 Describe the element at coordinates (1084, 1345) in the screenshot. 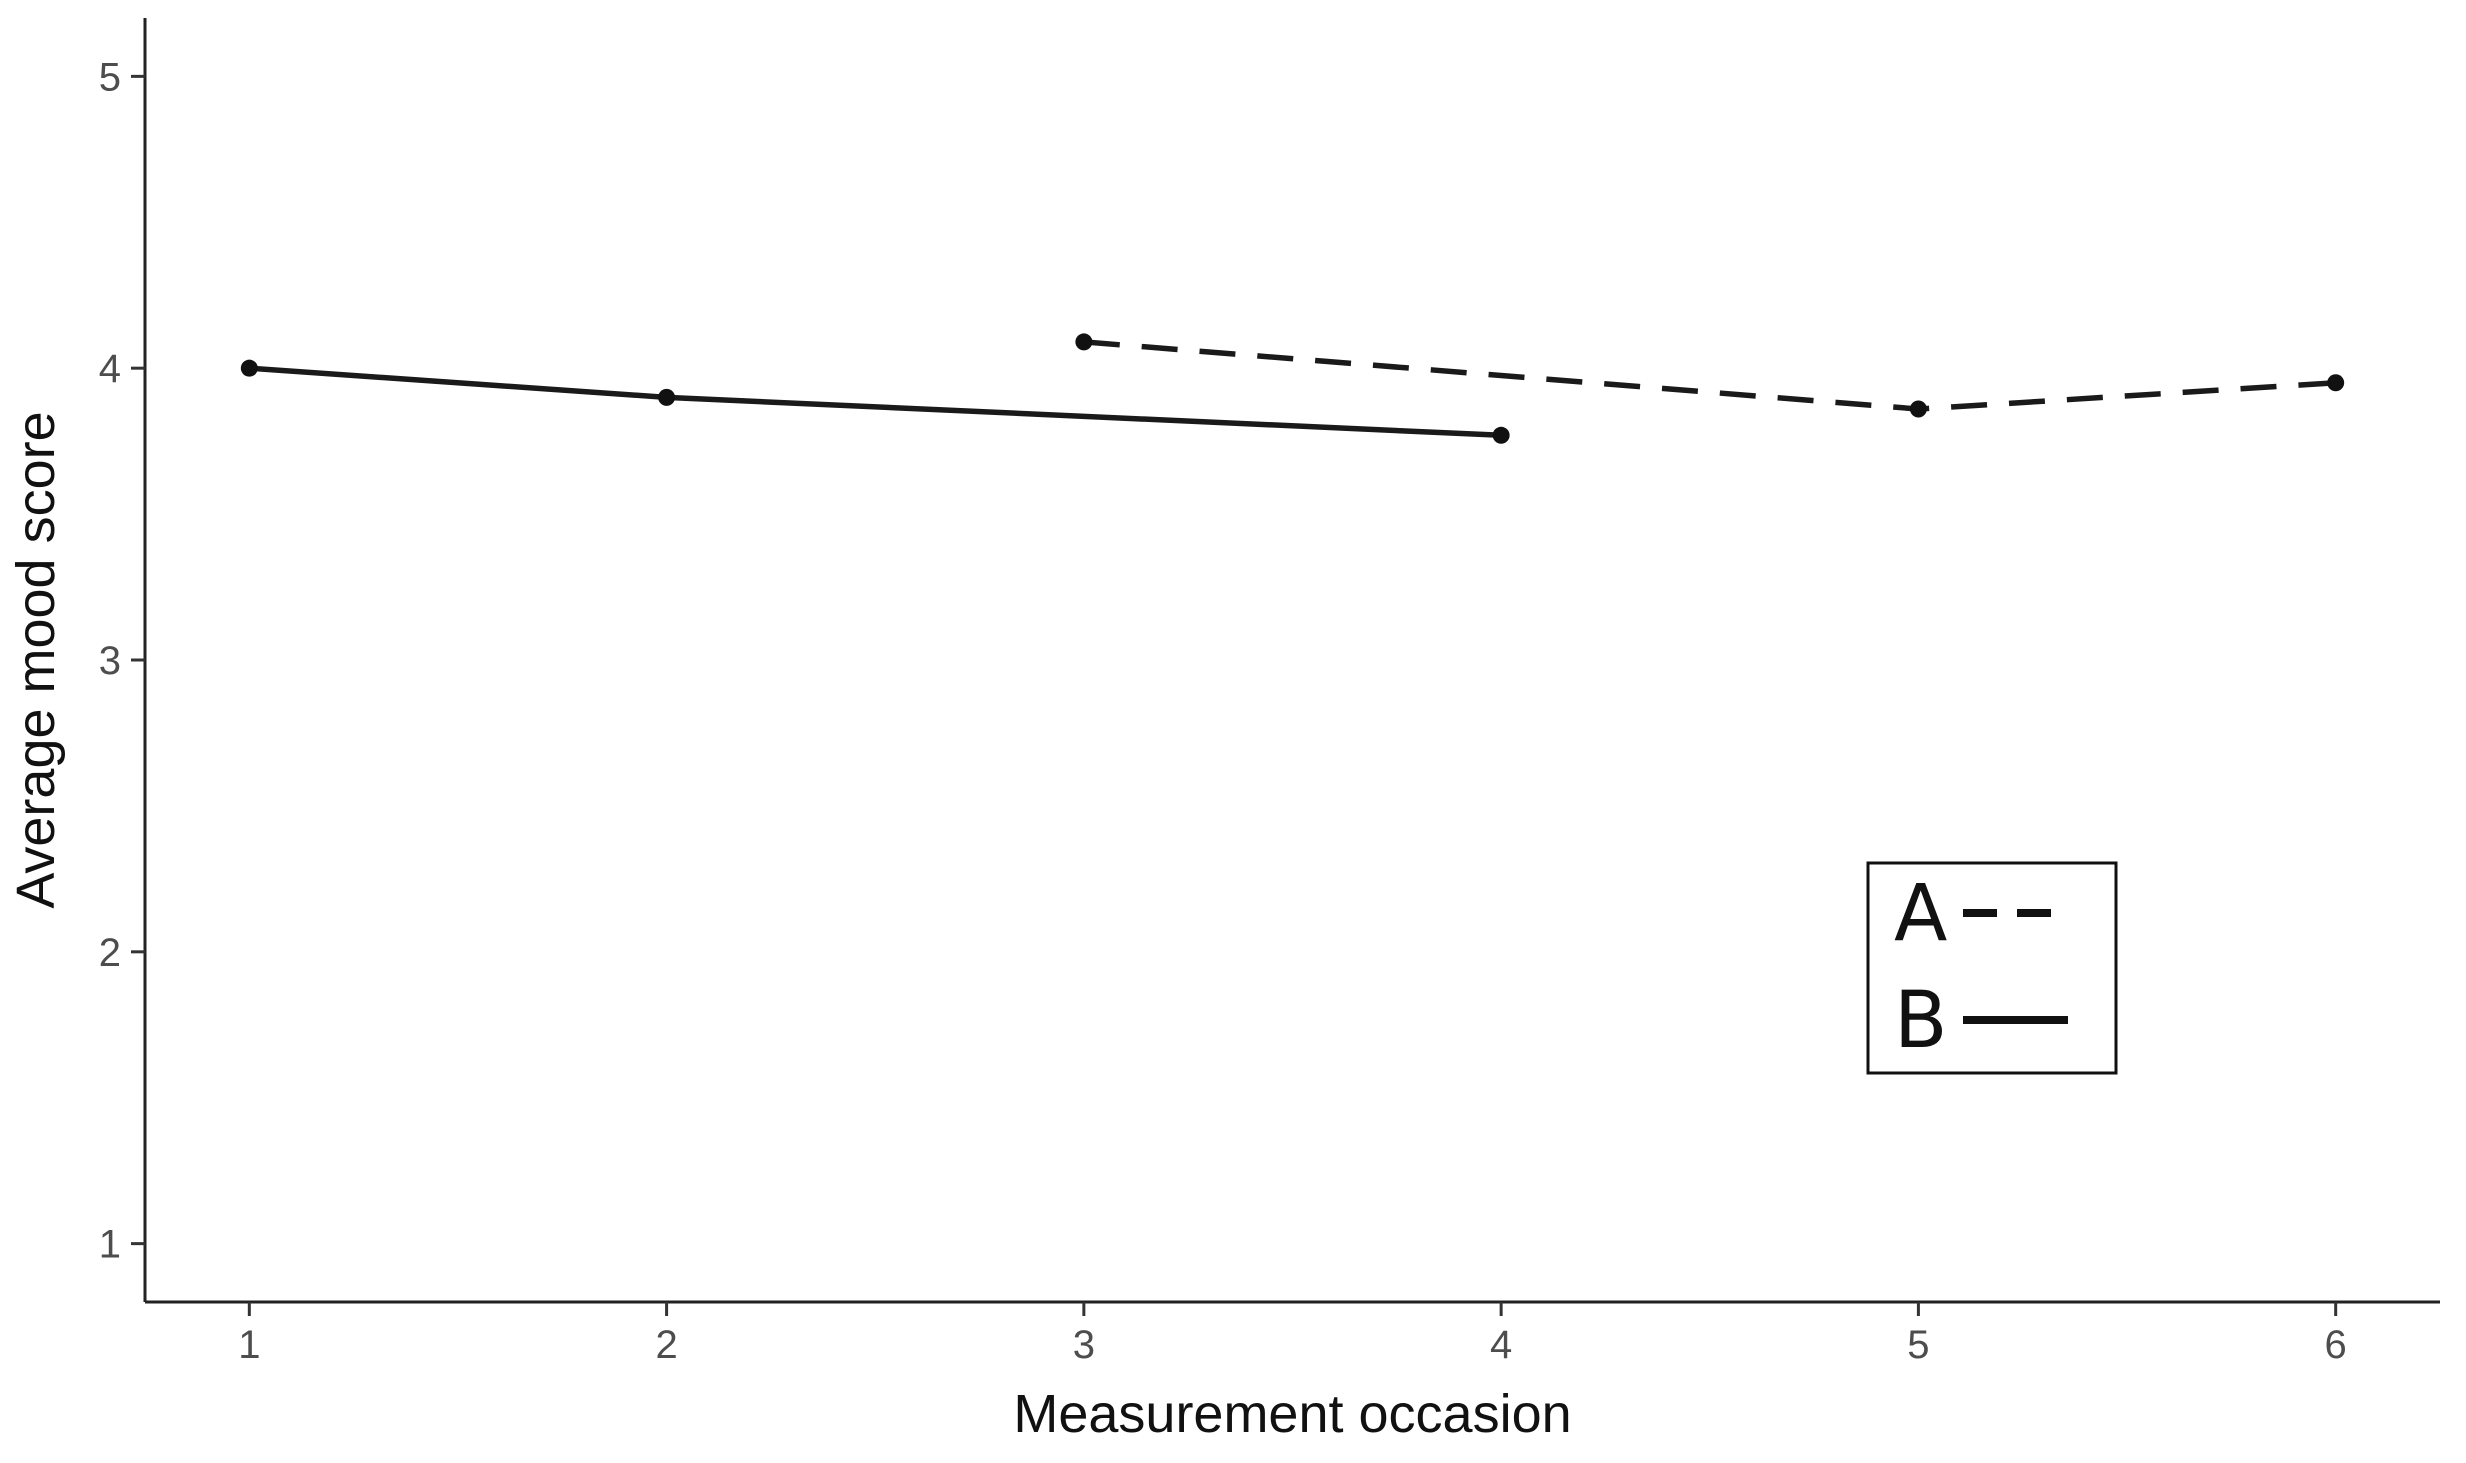

I see `x-tick-label: 3` at that location.